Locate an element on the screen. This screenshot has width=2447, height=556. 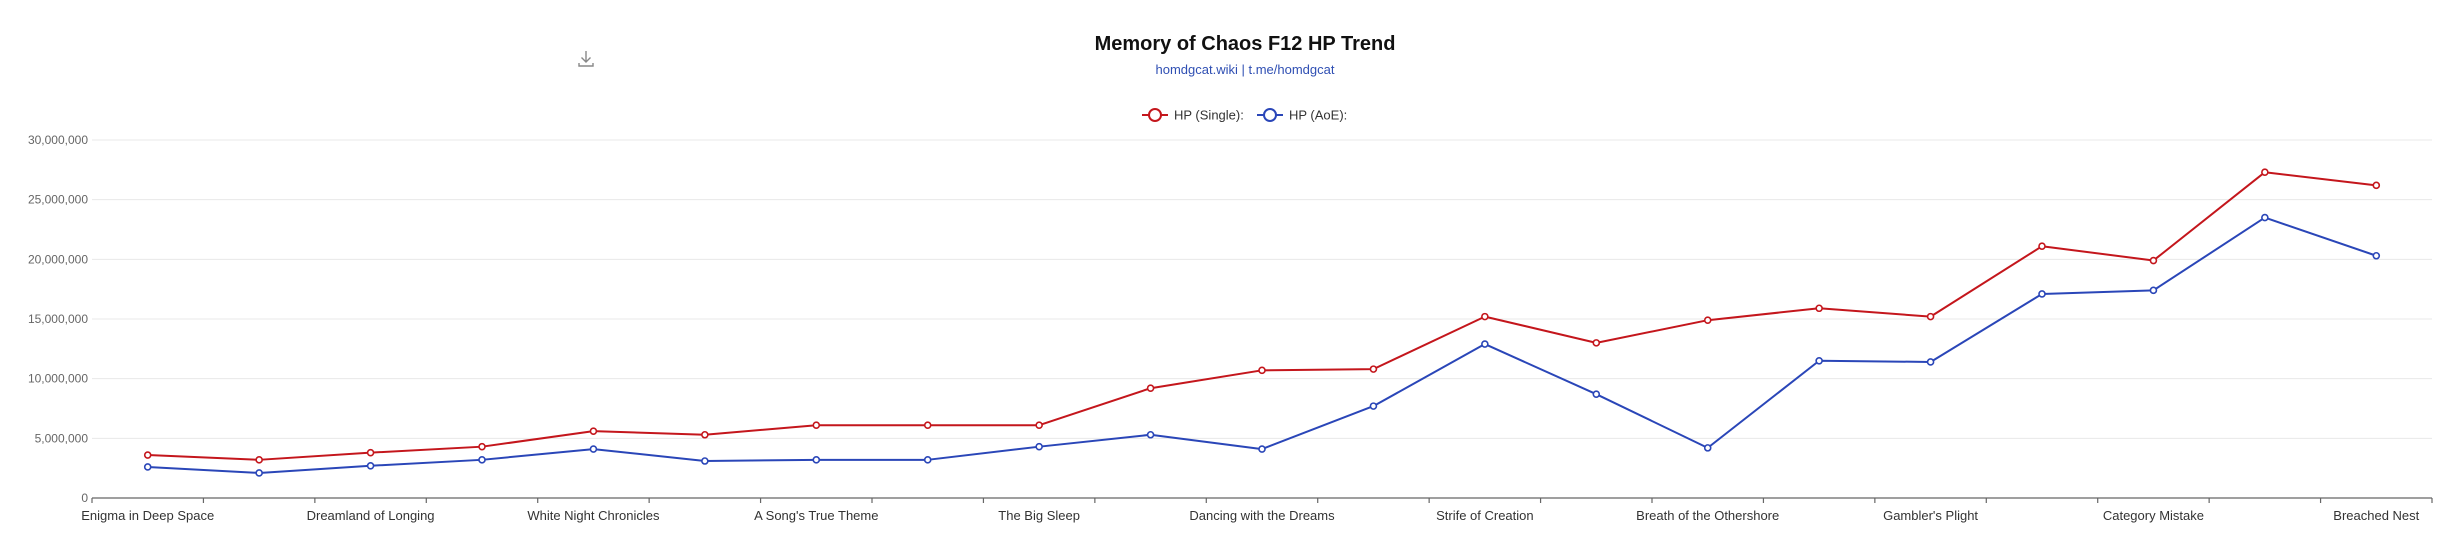
x-tick-label: Dancing with the Dreams is located at coordinates (1262, 515).